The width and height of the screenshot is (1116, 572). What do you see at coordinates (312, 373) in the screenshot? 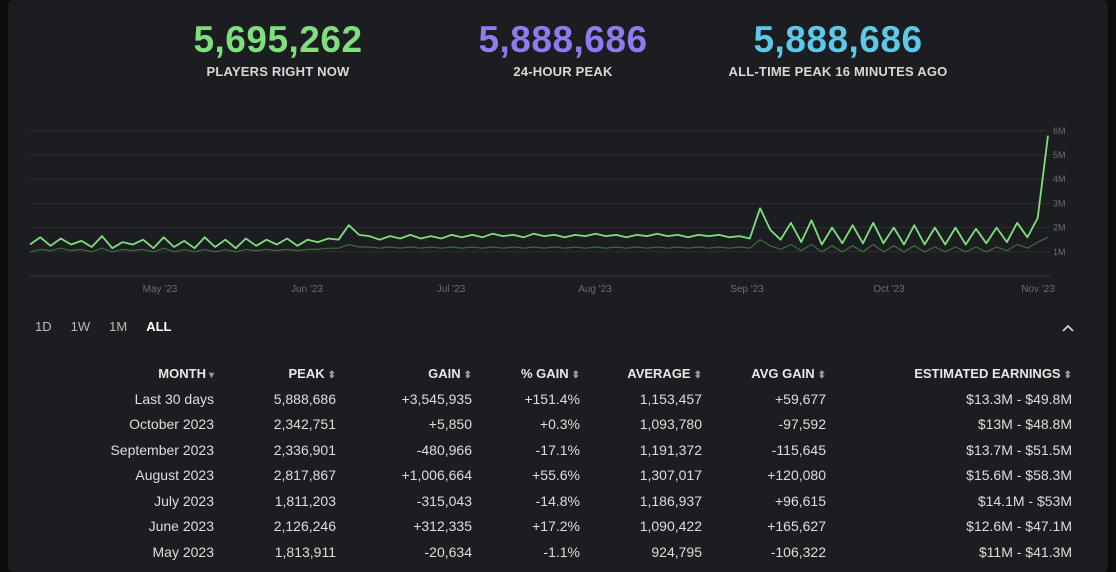
I see `header-peak: PEAK ⬍` at bounding box center [312, 373].